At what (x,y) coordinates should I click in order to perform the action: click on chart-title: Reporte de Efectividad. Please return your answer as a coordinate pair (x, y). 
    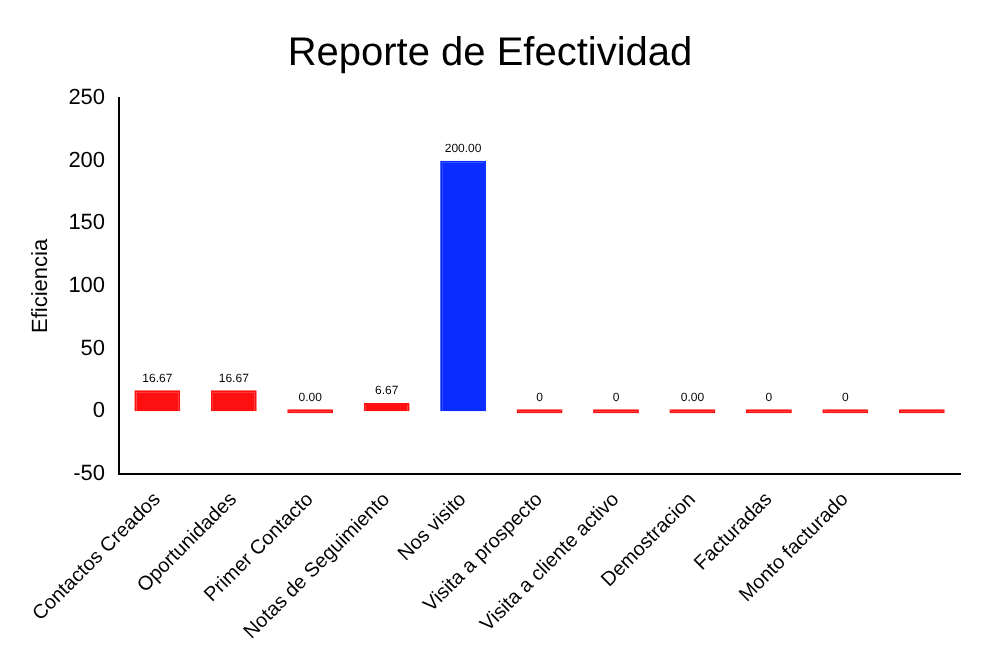
    Looking at the image, I should click on (490, 53).